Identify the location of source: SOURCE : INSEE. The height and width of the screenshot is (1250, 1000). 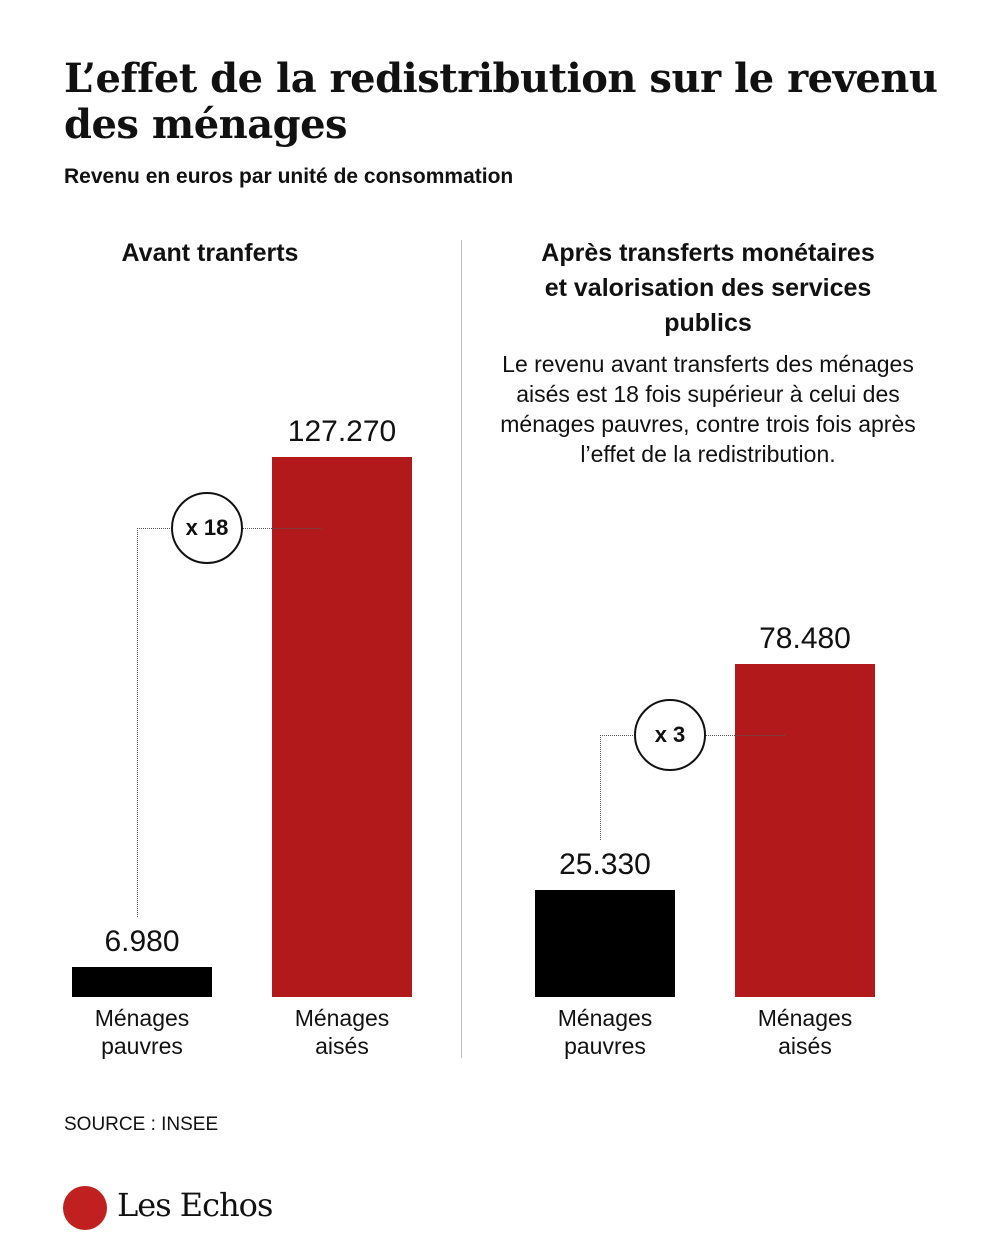
(141, 1124).